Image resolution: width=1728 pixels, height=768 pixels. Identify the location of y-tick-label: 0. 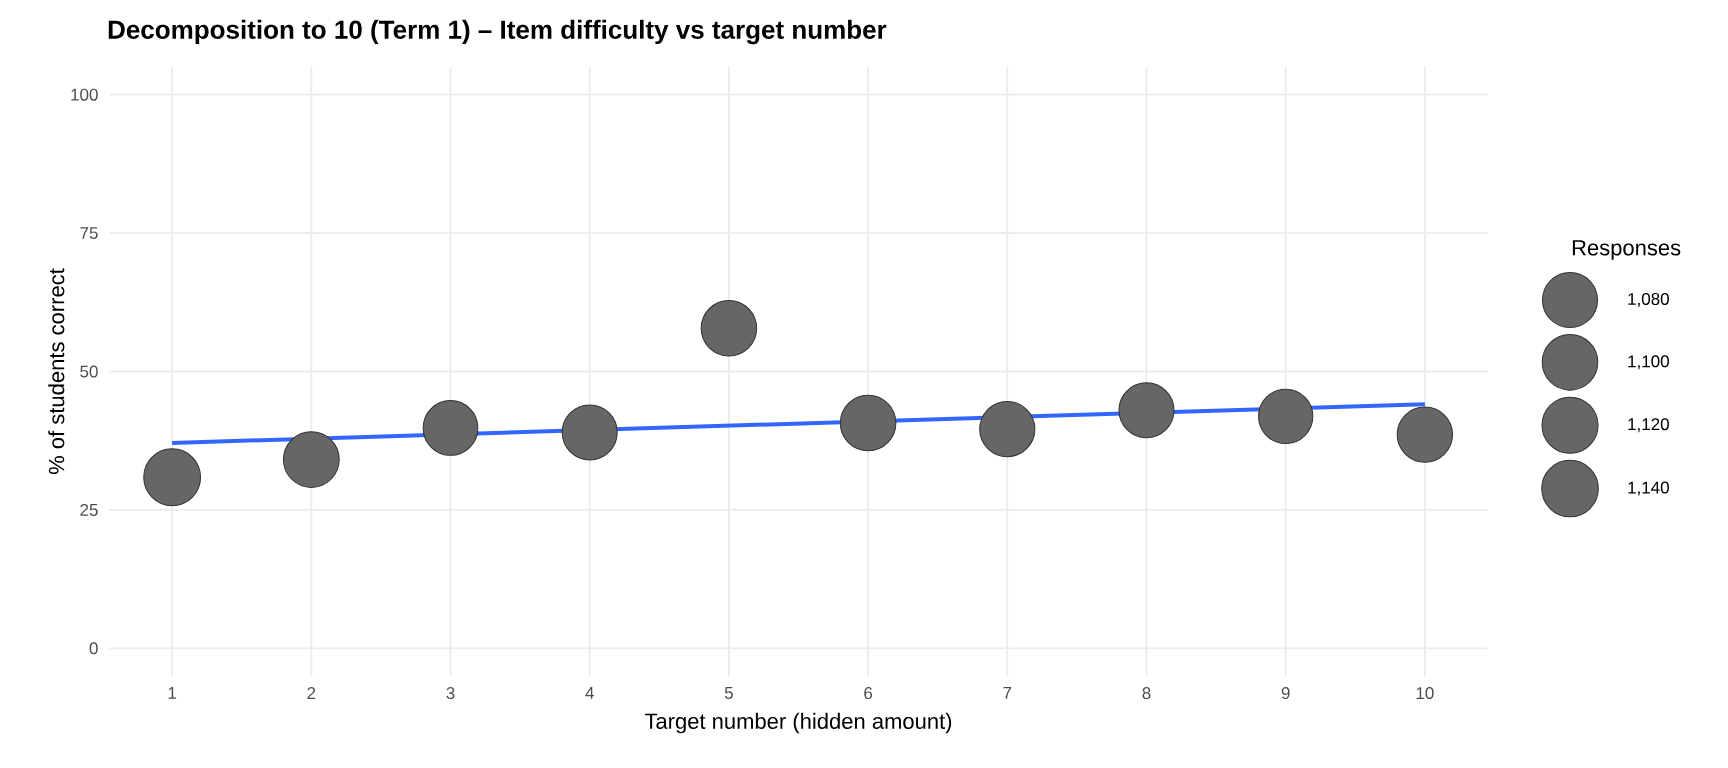
(93, 648).